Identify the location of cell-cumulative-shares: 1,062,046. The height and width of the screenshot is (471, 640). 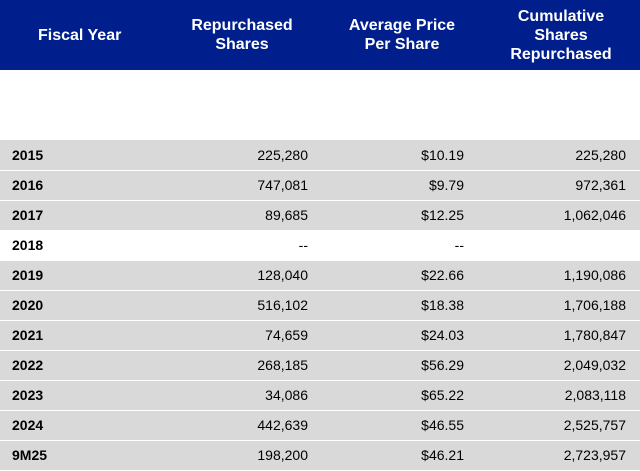
(561, 215).